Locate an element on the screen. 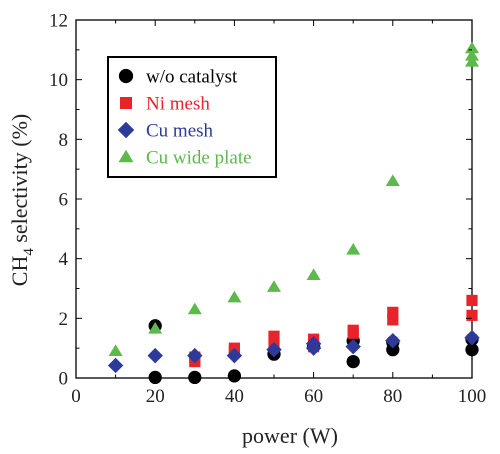  x-tick-label: 0 is located at coordinates (76, 396).